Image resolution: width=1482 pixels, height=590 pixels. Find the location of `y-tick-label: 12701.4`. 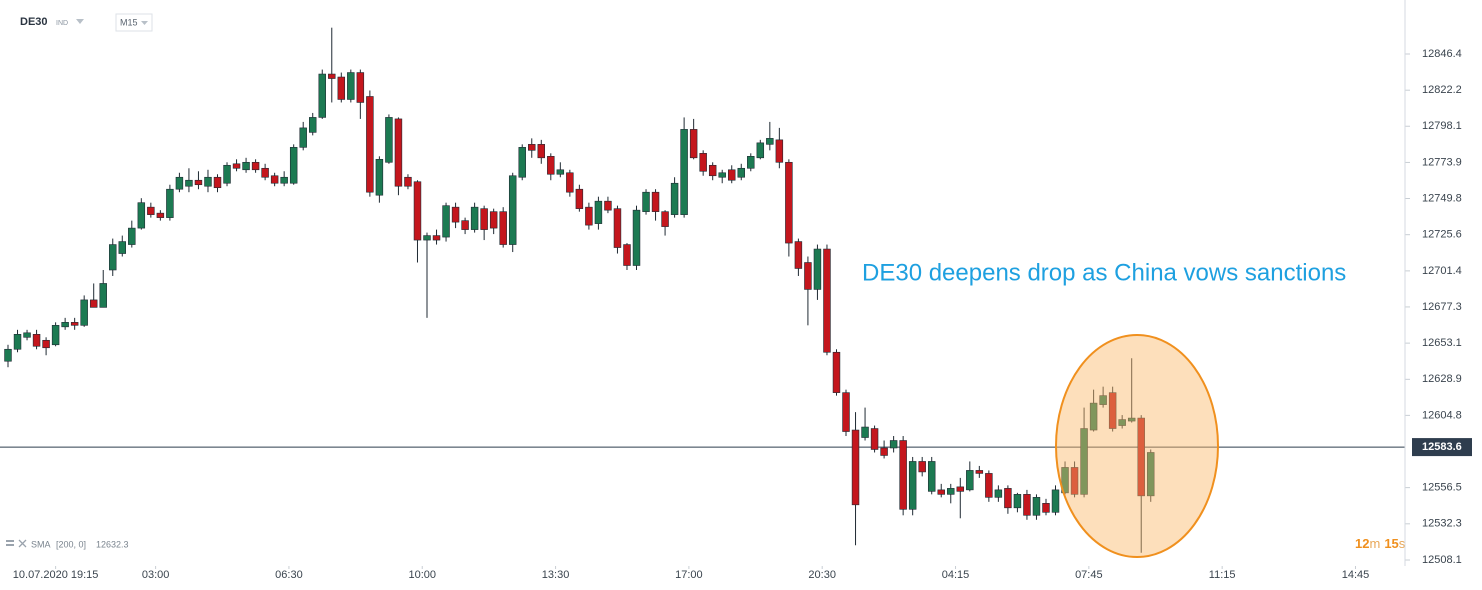

y-tick-label: 12701.4 is located at coordinates (1442, 271).